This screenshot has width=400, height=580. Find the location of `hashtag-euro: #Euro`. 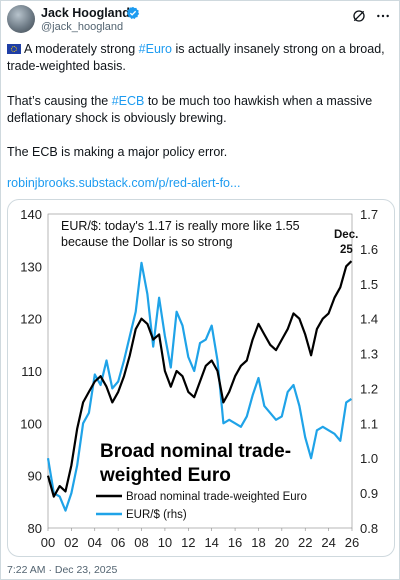

hashtag-euro: #Euro is located at coordinates (155, 49).